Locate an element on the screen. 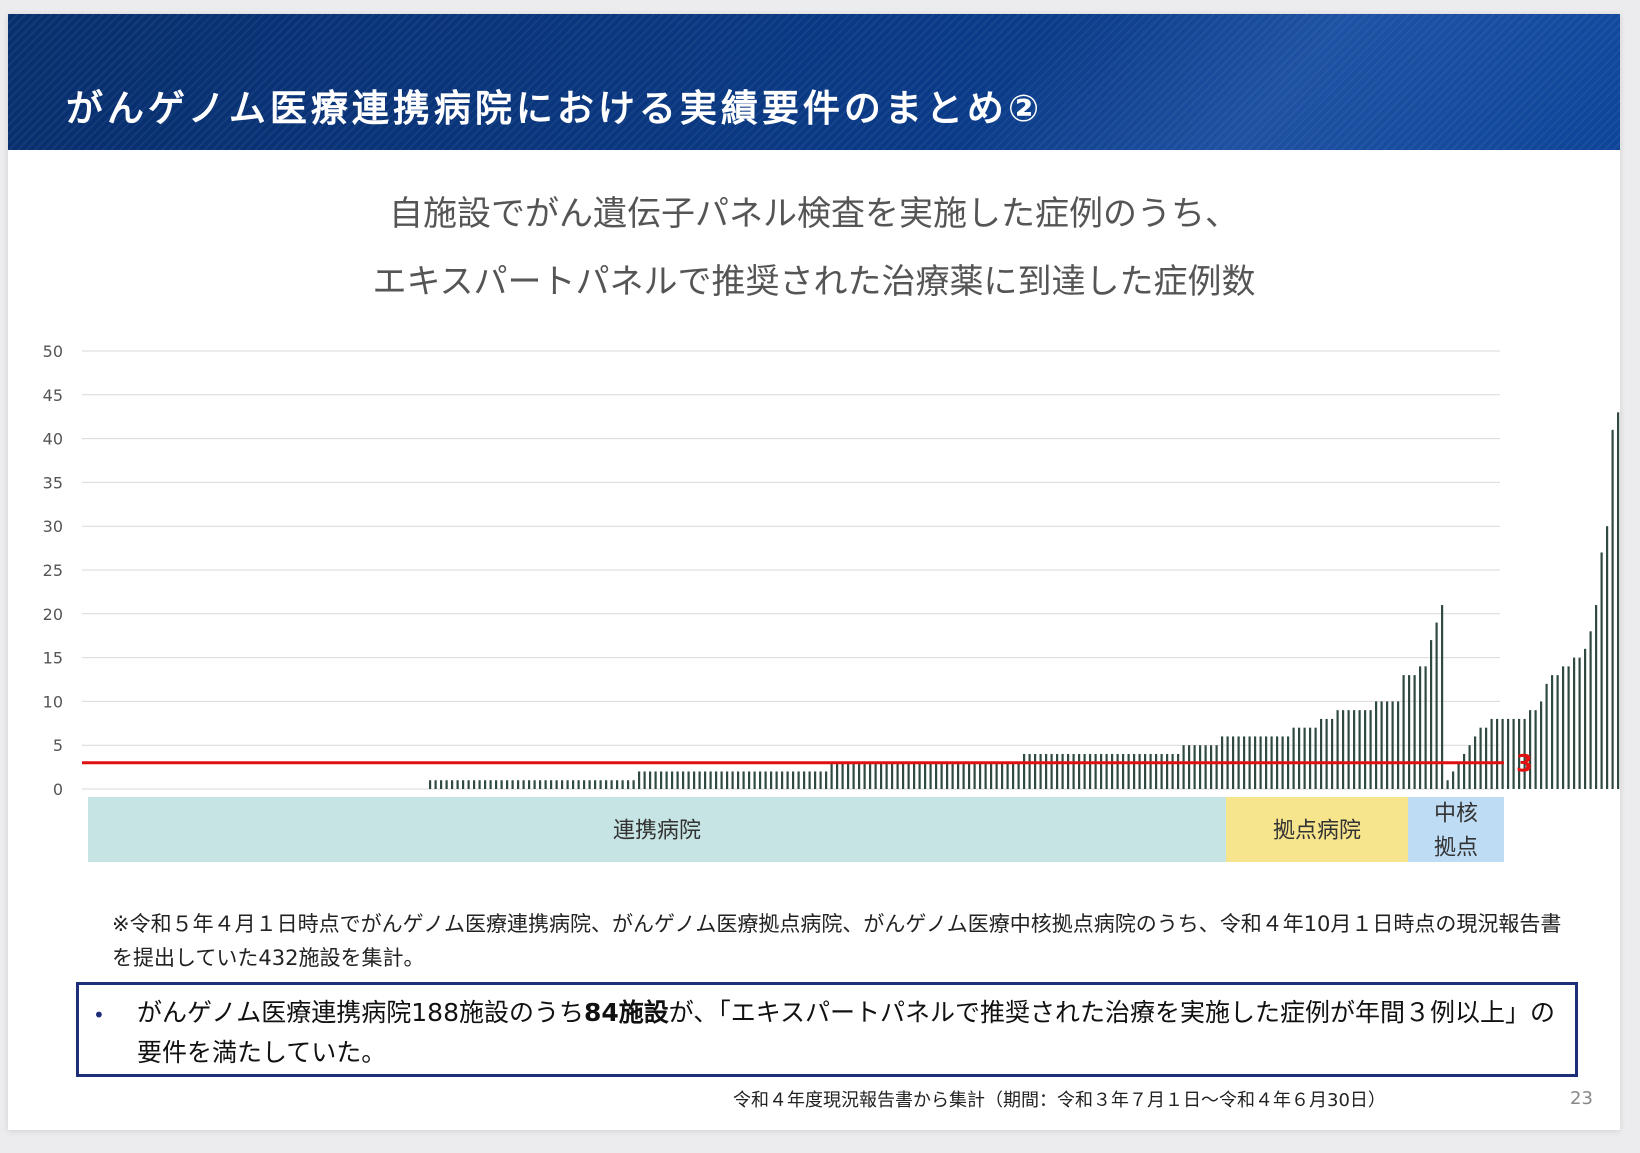 The width and height of the screenshot is (1640, 1153). summary-highlight: 84施設 is located at coordinates (626, 1012).